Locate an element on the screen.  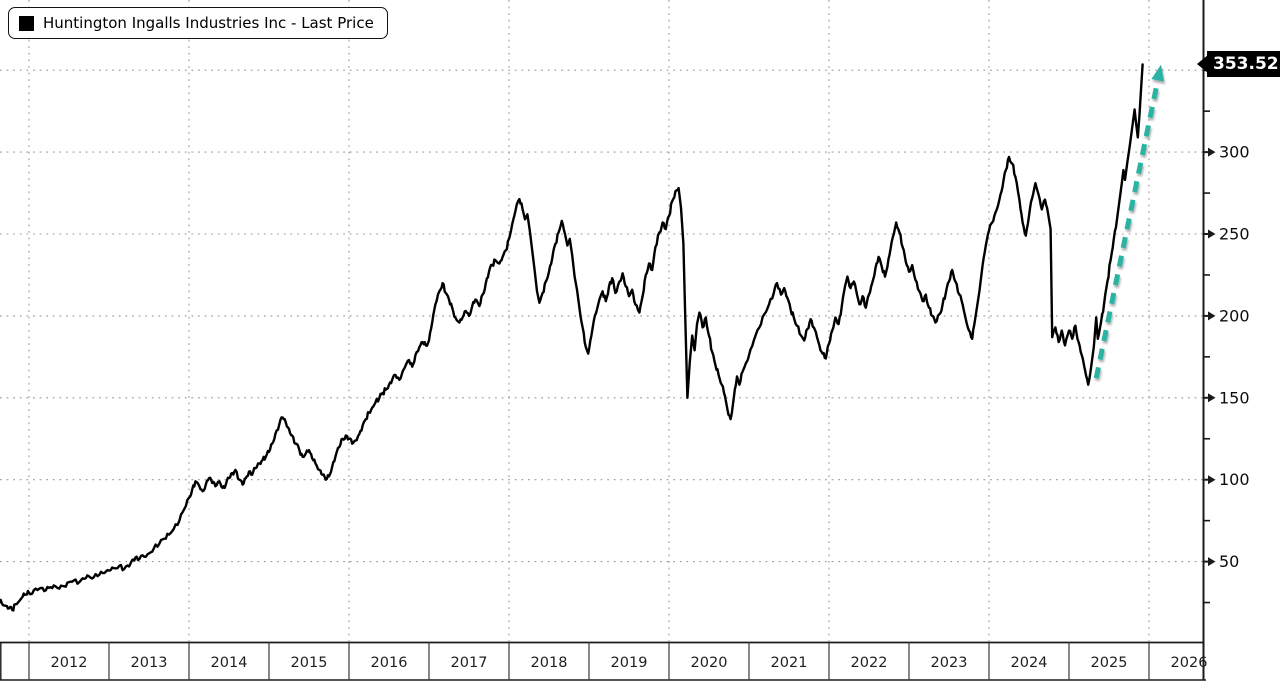
year-label: 2013 is located at coordinates (149, 663).